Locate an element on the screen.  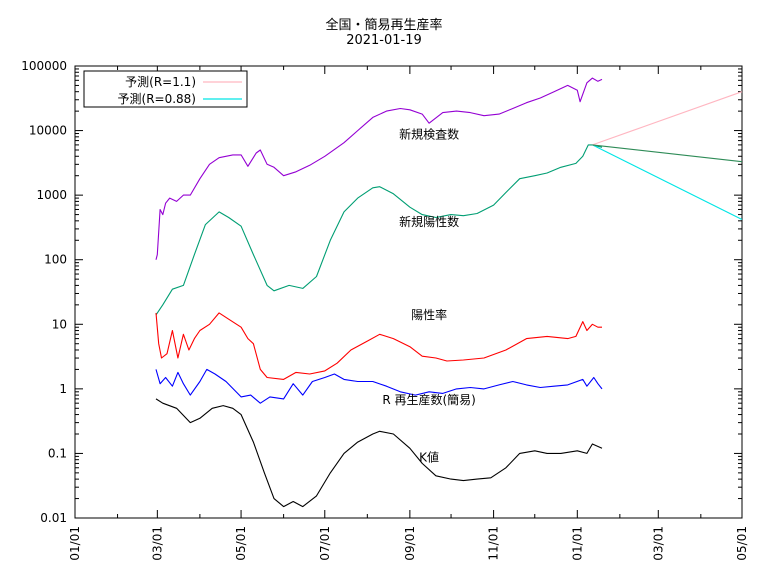
x-tick-label: 11/01 is located at coordinates (494, 543).